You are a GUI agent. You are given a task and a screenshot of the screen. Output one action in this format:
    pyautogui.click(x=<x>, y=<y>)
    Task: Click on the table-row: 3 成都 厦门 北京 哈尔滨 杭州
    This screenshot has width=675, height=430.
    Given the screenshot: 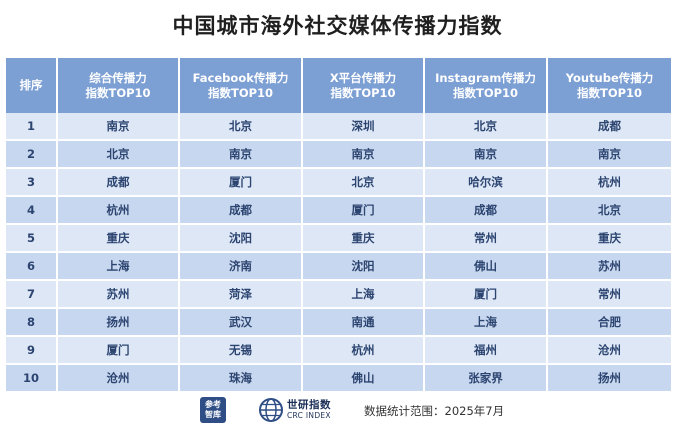 What is the action you would take?
    pyautogui.click(x=338, y=182)
    